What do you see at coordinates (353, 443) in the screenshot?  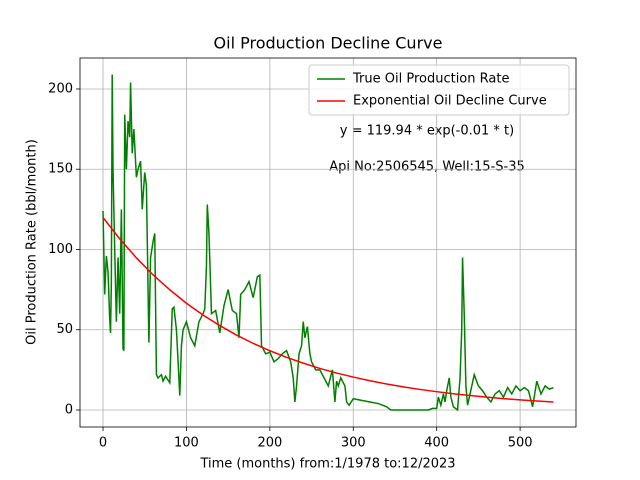 I see `x-tick-label: 300` at bounding box center [353, 443].